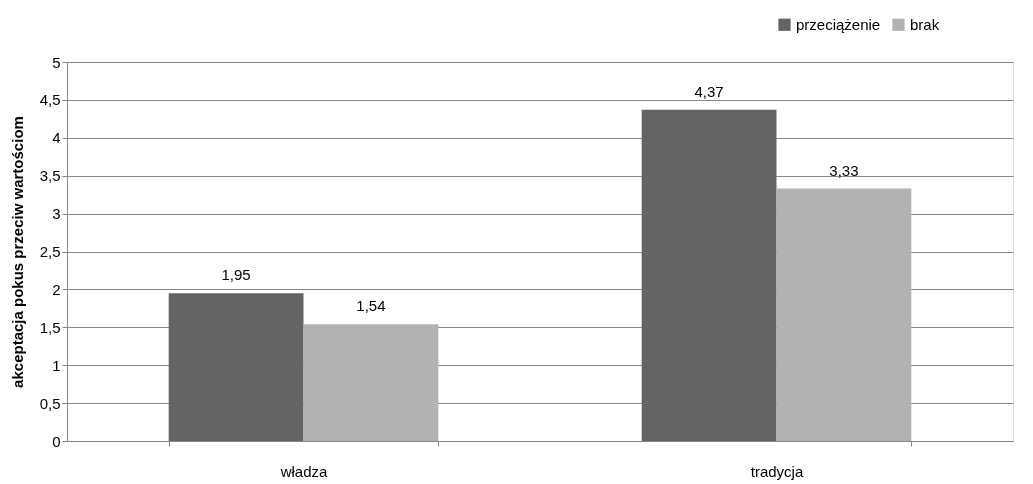  I want to click on y-tick-label: 1,5, so click(50, 327).